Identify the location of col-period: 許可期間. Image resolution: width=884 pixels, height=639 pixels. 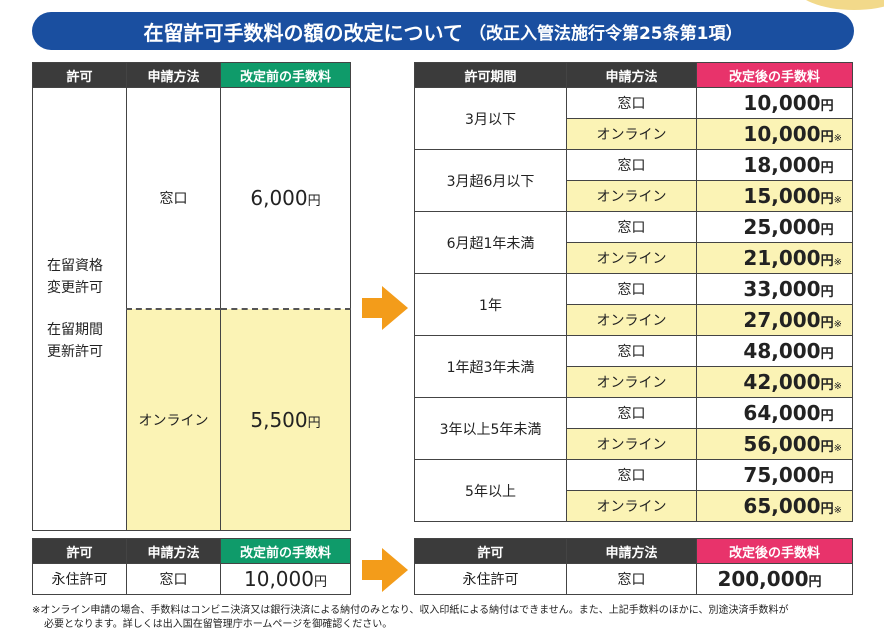
(490, 75).